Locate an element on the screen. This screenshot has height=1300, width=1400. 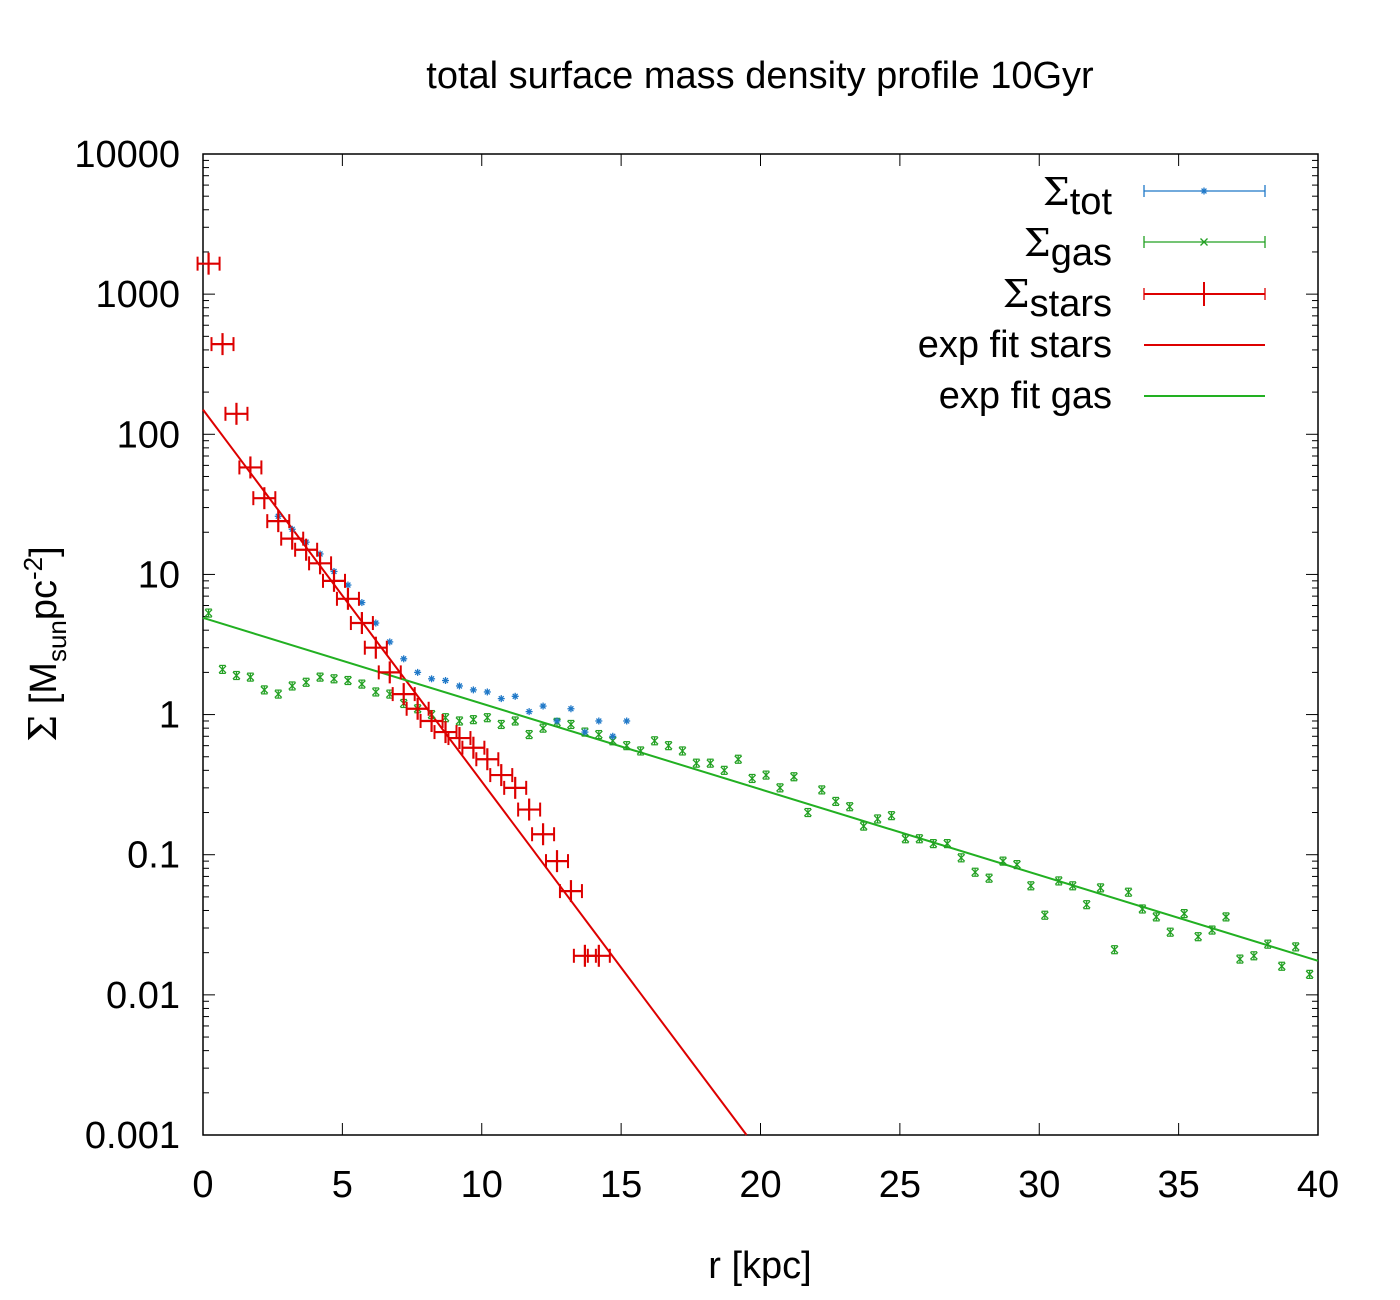
legend-sub-gas: gas is located at coordinates (1081, 253).